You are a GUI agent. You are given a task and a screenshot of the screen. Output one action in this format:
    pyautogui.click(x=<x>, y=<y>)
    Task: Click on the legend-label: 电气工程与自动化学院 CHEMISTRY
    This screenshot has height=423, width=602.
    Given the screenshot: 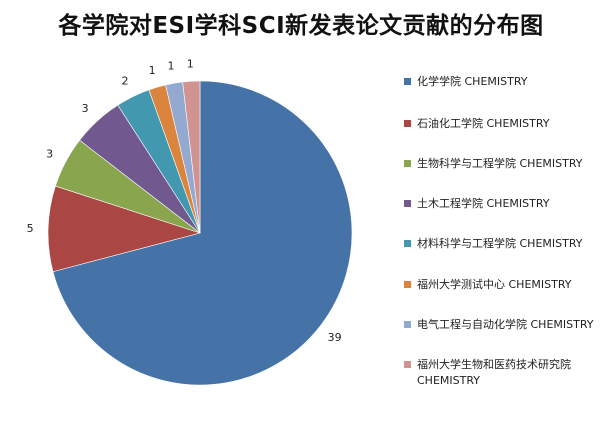 What is the action you would take?
    pyautogui.click(x=505, y=324)
    